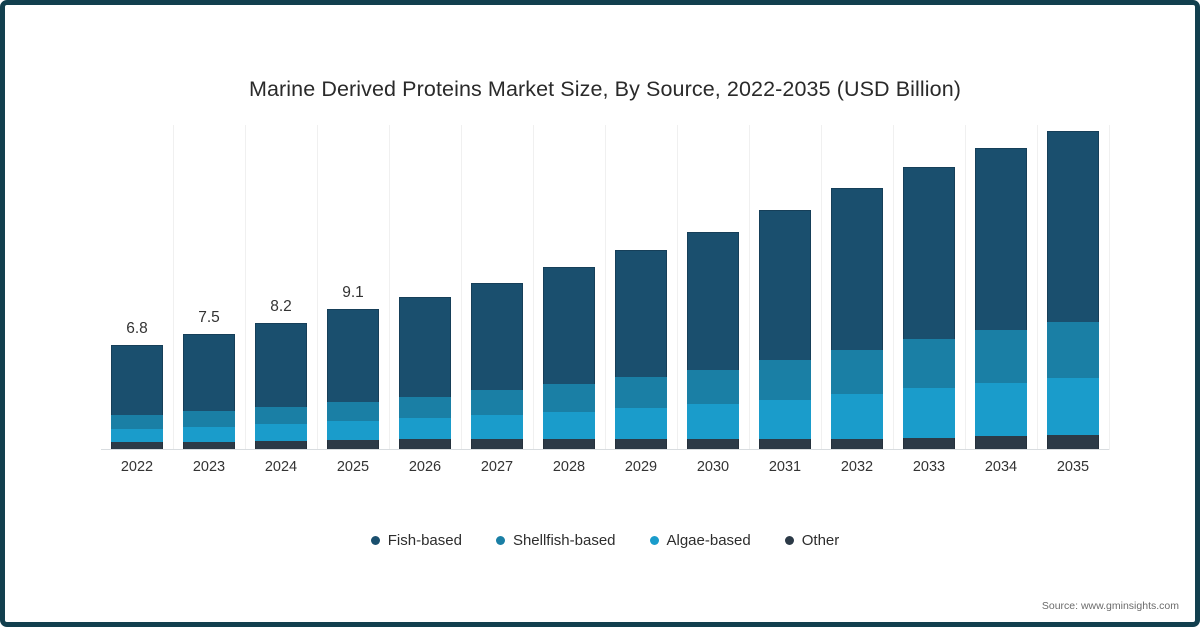 This screenshot has height=627, width=1200. What do you see at coordinates (1110, 606) in the screenshot?
I see `source-attribution: Source: www.gminsights.com` at bounding box center [1110, 606].